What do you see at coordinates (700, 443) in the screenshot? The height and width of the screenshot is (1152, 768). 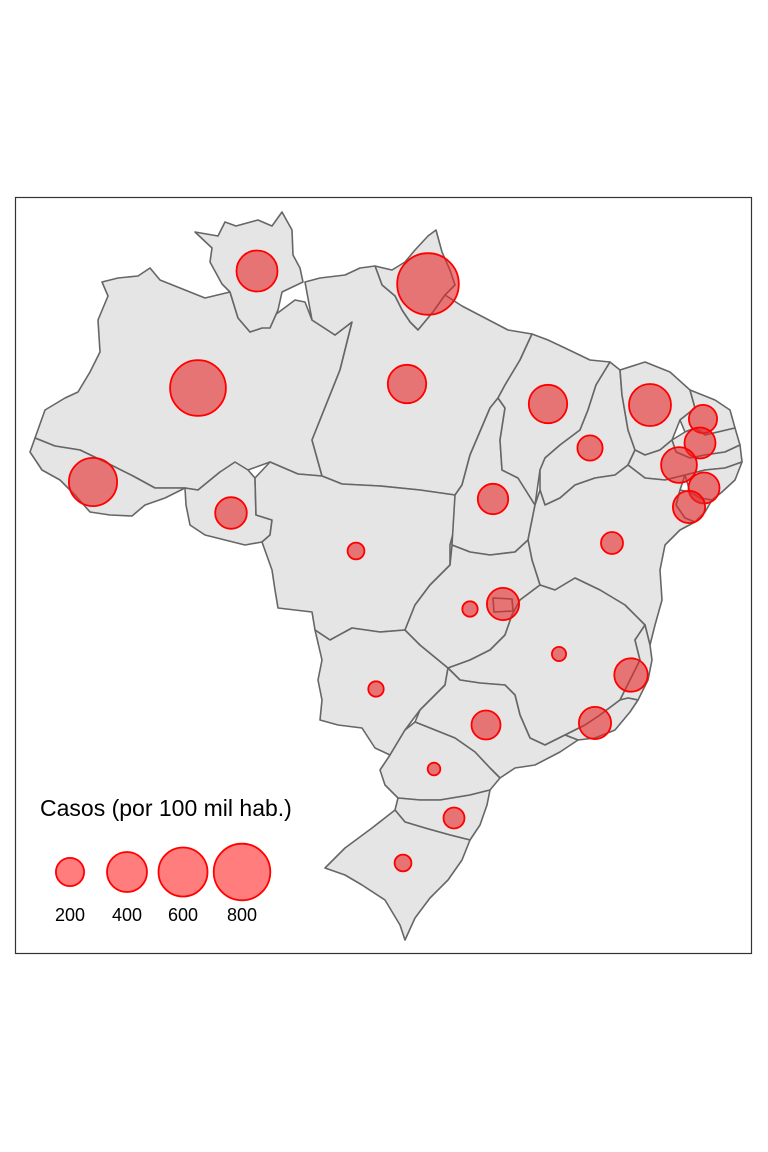 I see `bubble-pb` at bounding box center [700, 443].